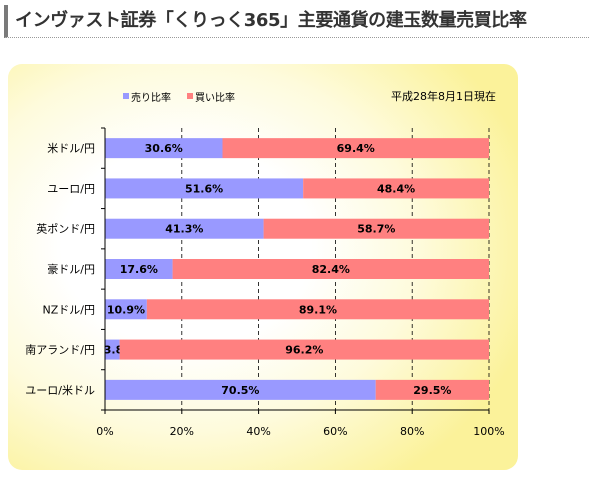 The width and height of the screenshot is (593, 477). I want to click on page-title: インヴァスト証券「くりっく365」主要通貨の建玉数量売買比率, so click(296, 21).